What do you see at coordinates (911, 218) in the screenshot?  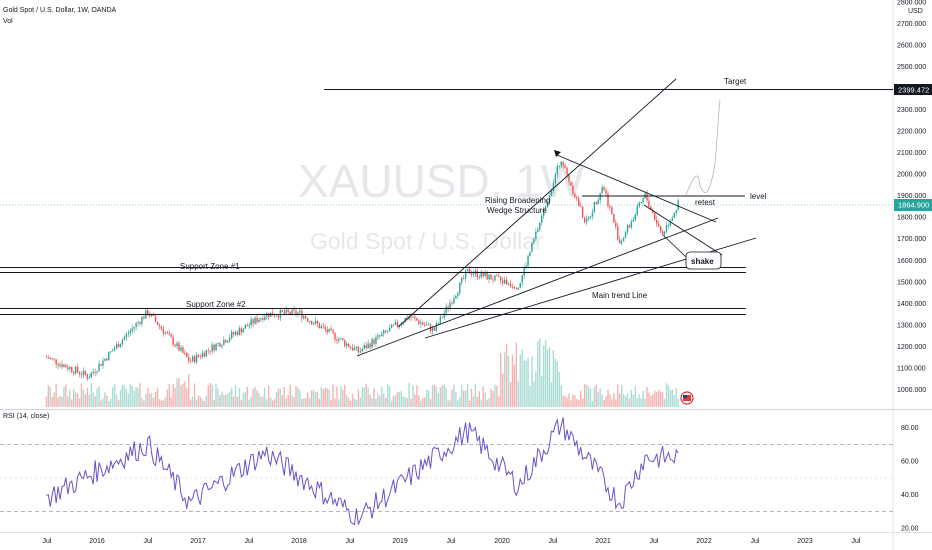 I see `price-tick-label: 1800.000` at bounding box center [911, 218].